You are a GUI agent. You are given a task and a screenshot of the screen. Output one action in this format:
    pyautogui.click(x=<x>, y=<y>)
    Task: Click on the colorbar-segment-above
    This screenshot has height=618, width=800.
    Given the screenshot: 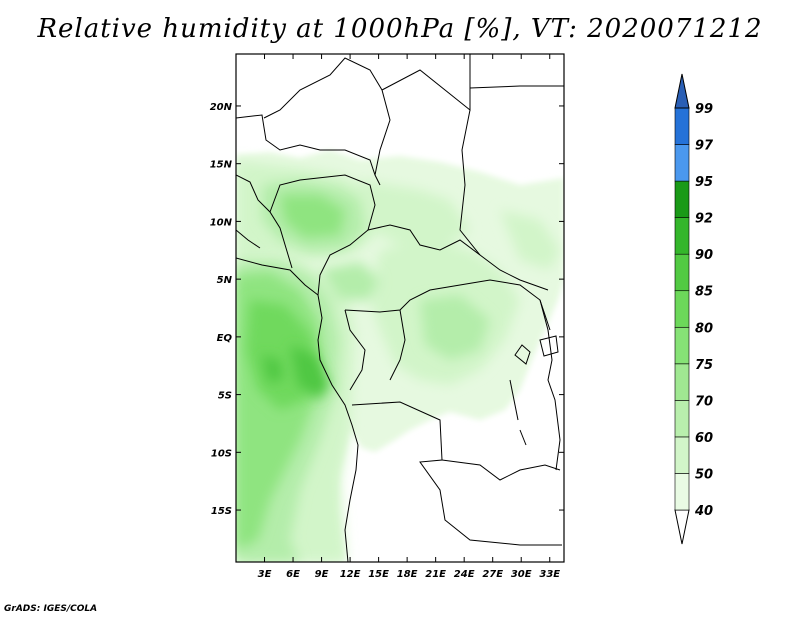 What is the action you would take?
    pyautogui.click(x=682, y=91)
    